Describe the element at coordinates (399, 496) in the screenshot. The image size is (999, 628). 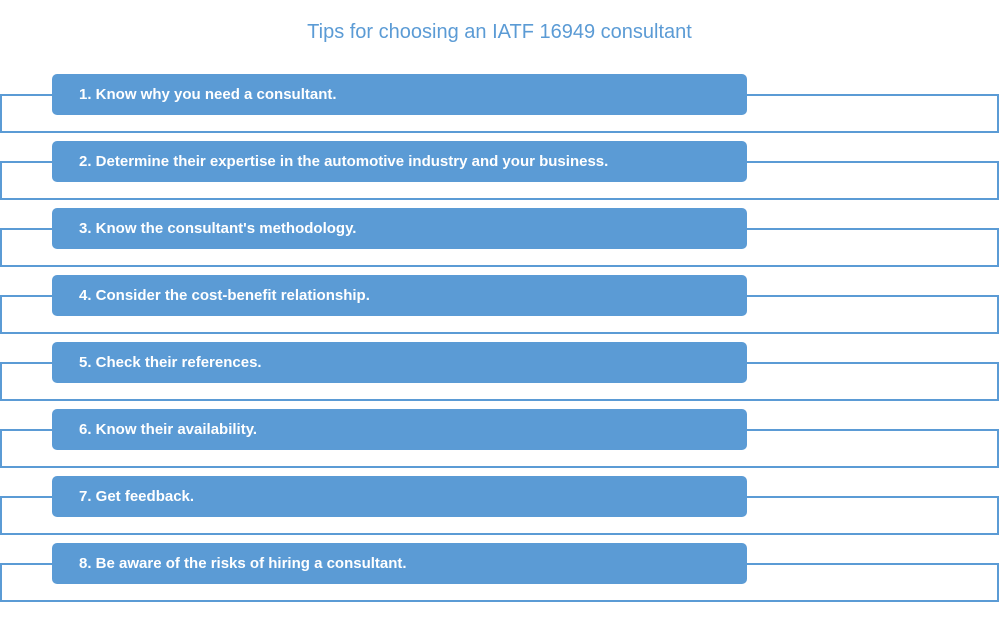
I see `tip-pill: 7. Get feedback.` at that location.